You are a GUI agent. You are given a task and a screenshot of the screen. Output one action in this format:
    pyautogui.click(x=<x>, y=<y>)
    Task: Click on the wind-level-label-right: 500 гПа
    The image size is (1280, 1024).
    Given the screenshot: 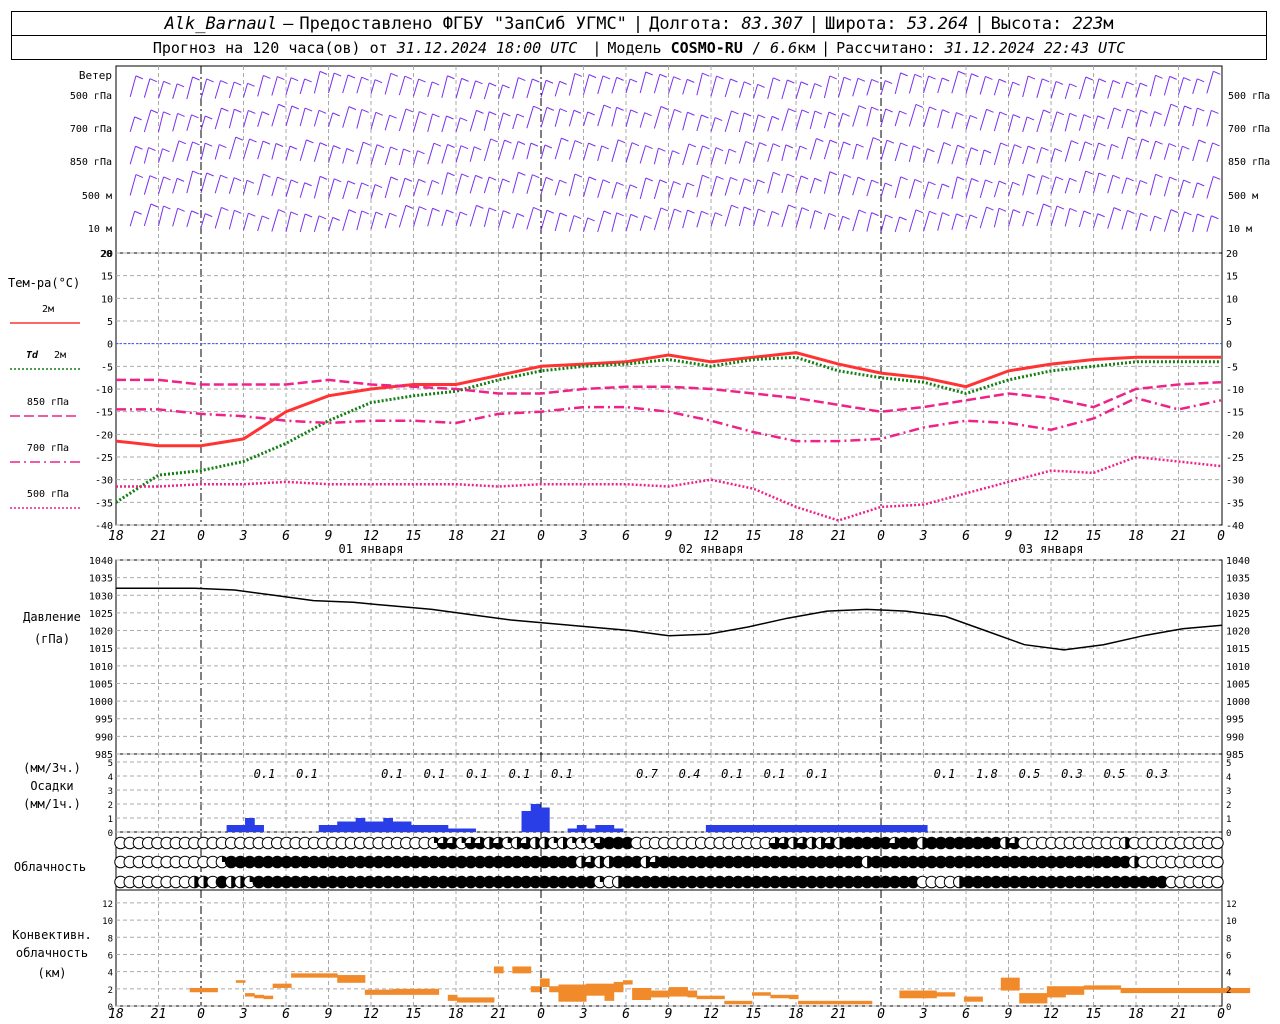 What is the action you would take?
    pyautogui.click(x=1249, y=96)
    